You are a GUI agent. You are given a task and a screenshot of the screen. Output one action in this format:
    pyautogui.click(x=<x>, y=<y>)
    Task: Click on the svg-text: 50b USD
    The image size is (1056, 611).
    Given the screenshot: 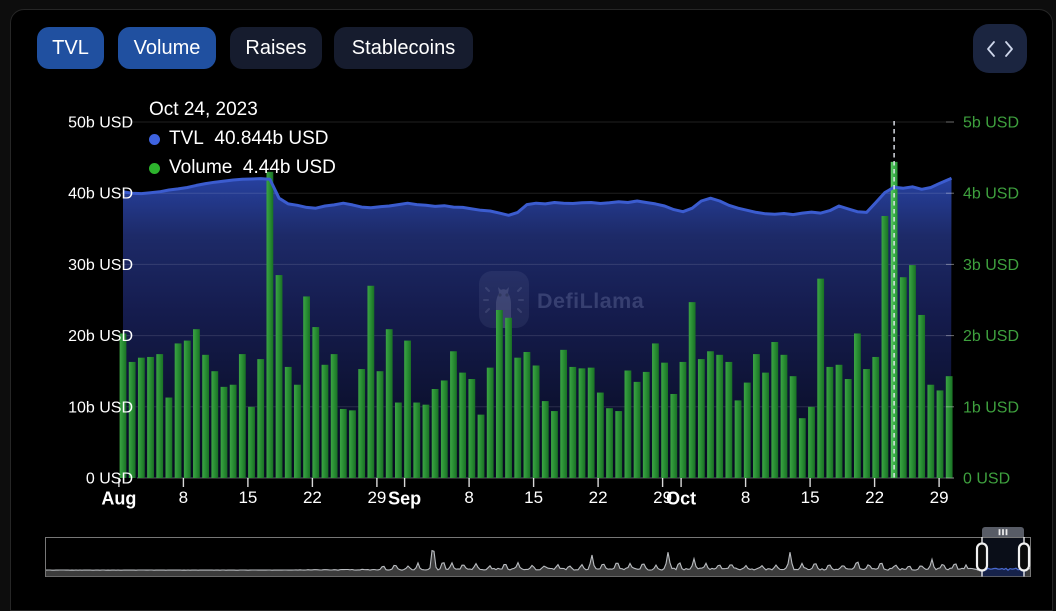 What is the action you would take?
    pyautogui.click(x=100, y=123)
    